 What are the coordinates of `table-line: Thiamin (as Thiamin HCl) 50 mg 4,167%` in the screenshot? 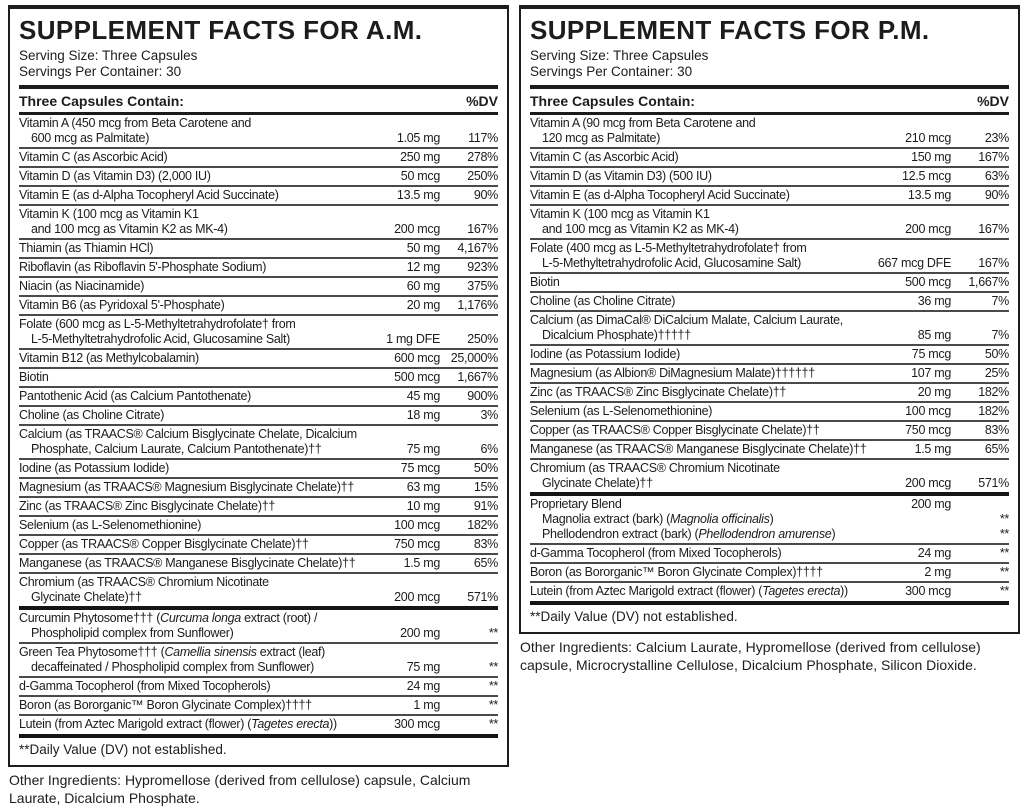 It's located at (258, 248).